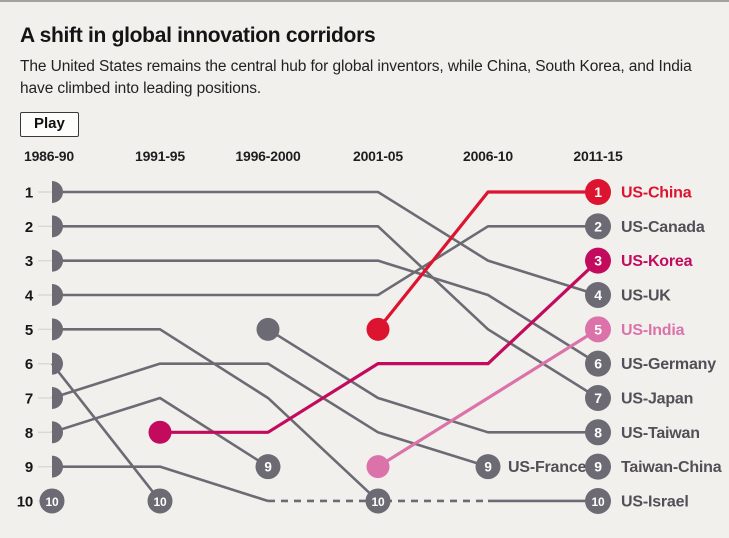 The image size is (729, 538). Describe the element at coordinates (268, 156) in the screenshot. I see `period-label: 1996-2000` at that location.